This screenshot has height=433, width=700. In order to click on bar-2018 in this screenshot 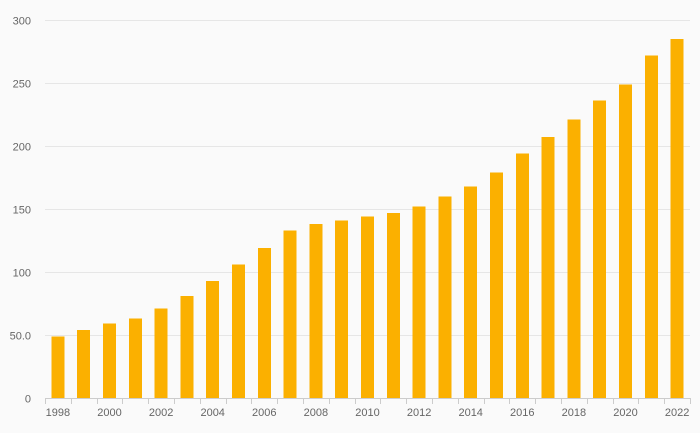, I will do `click(574, 258)`.